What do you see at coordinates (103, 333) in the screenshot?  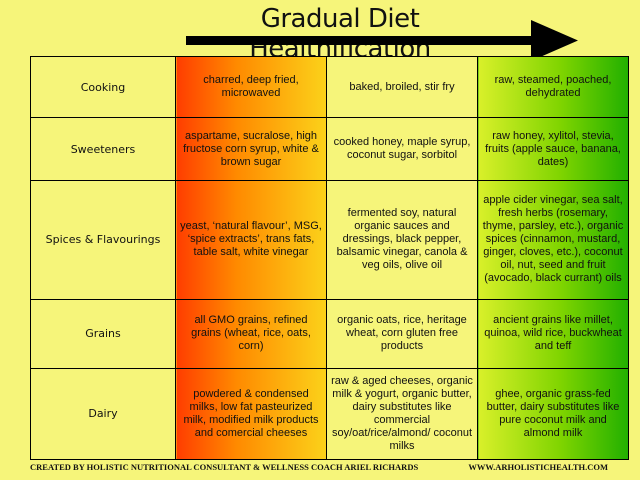 I see `row-category-grains: Grains` at bounding box center [103, 333].